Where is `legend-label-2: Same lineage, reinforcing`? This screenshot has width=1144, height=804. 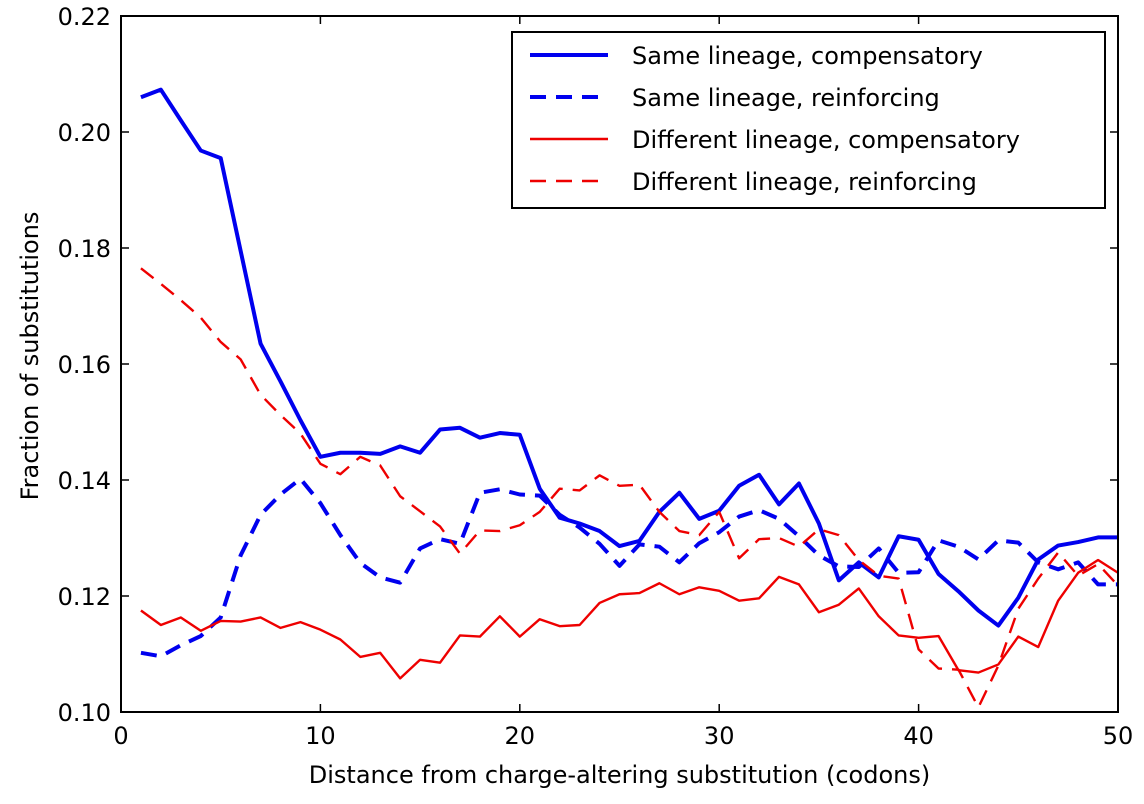 legend-label-2: Same lineage, reinforcing is located at coordinates (786, 98).